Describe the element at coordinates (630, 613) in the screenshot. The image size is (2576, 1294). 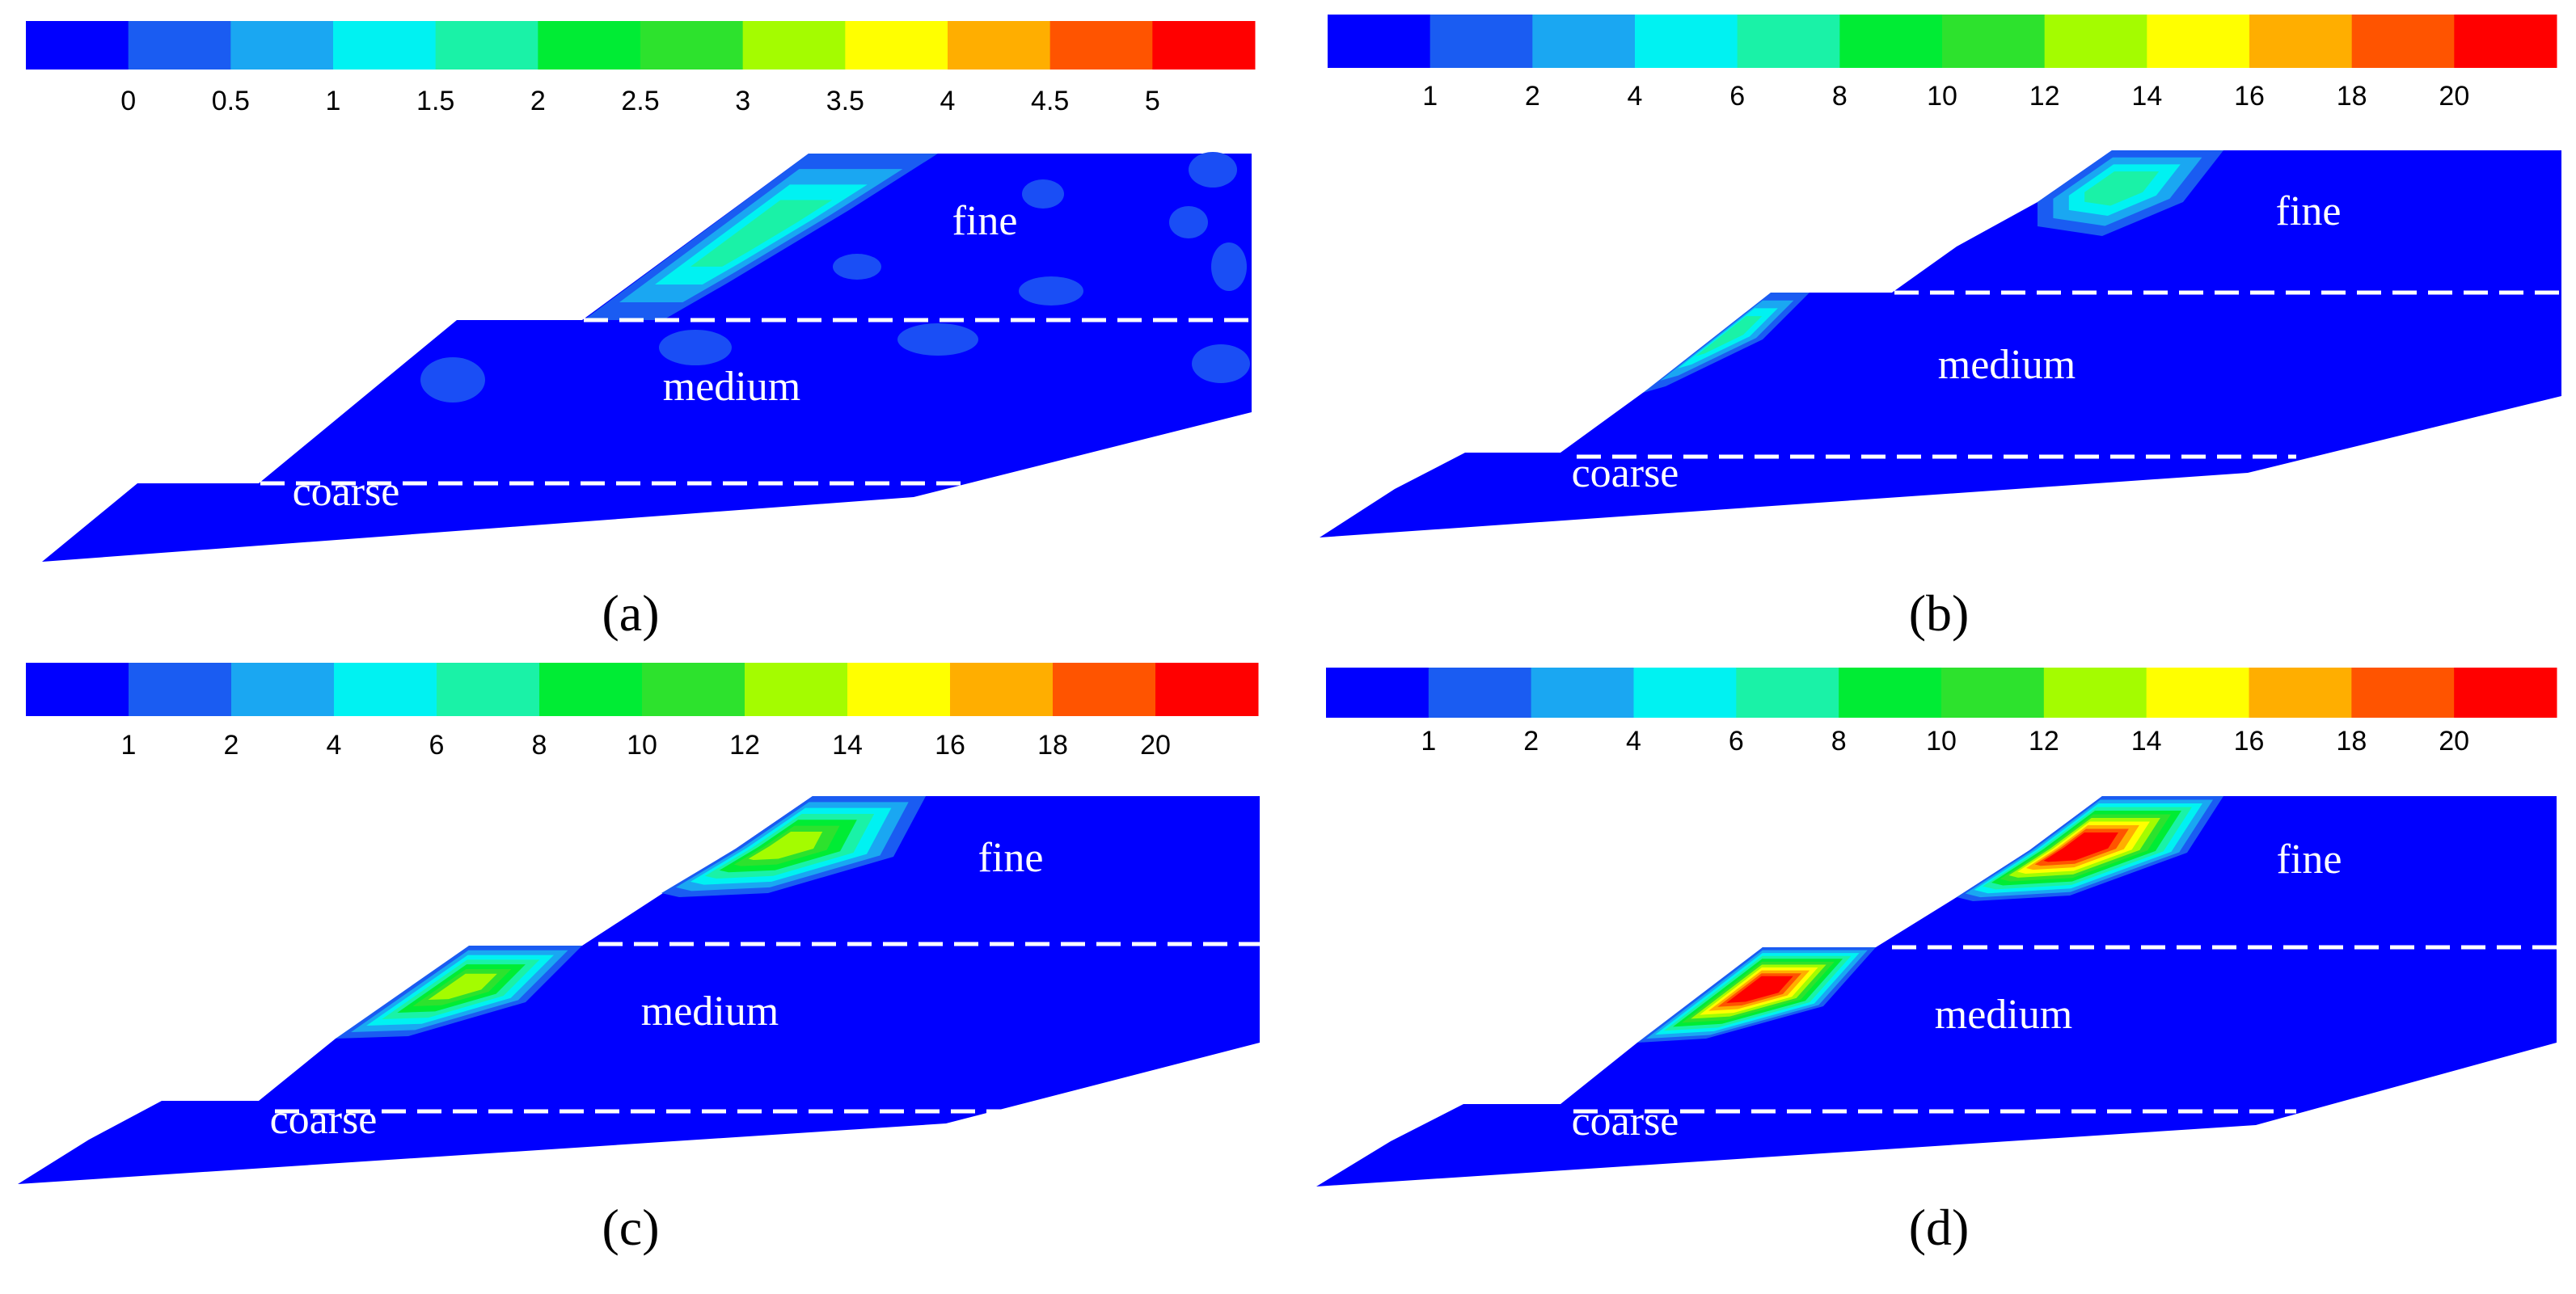
I see `panel-caption-a: (a)` at that location.